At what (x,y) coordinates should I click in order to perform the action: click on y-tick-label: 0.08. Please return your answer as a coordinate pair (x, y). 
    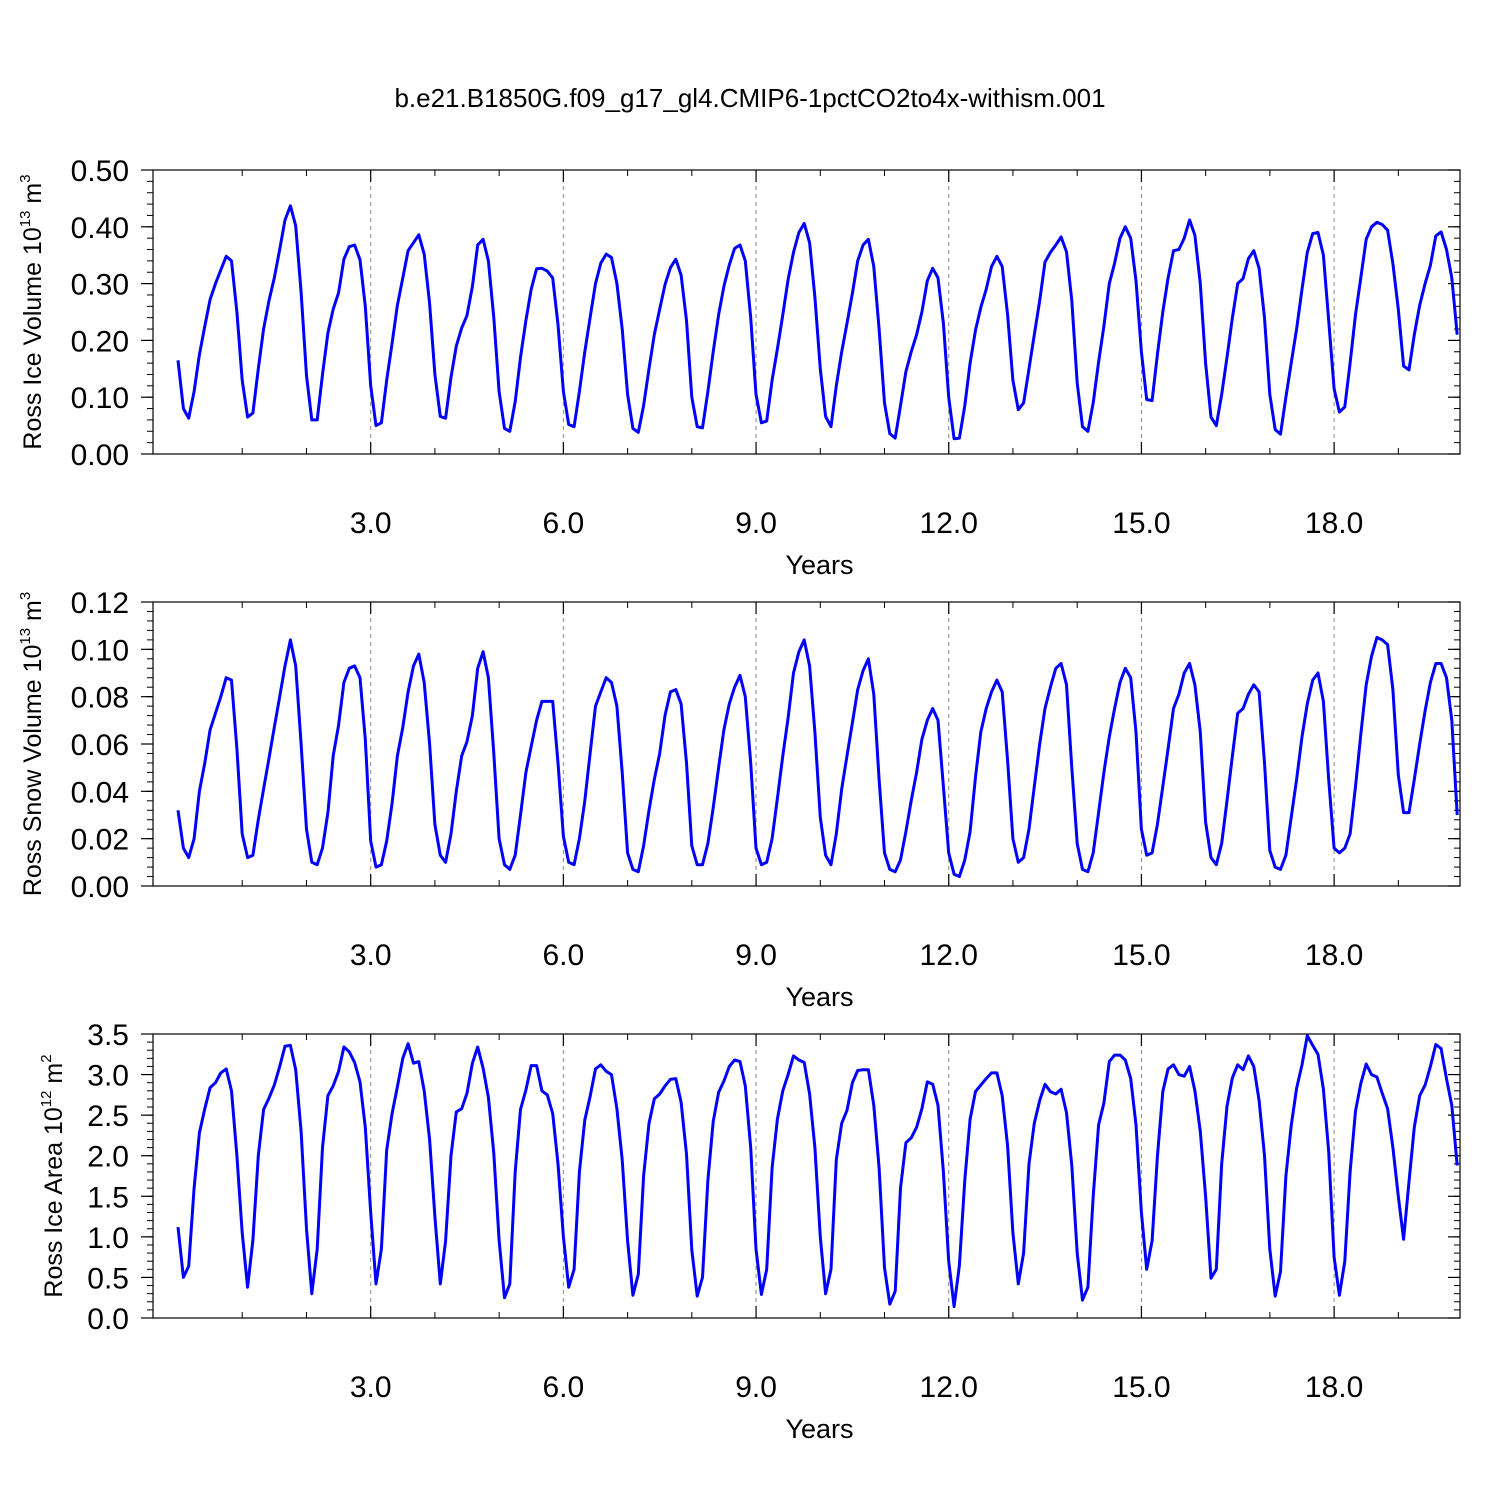
    Looking at the image, I should click on (100, 698).